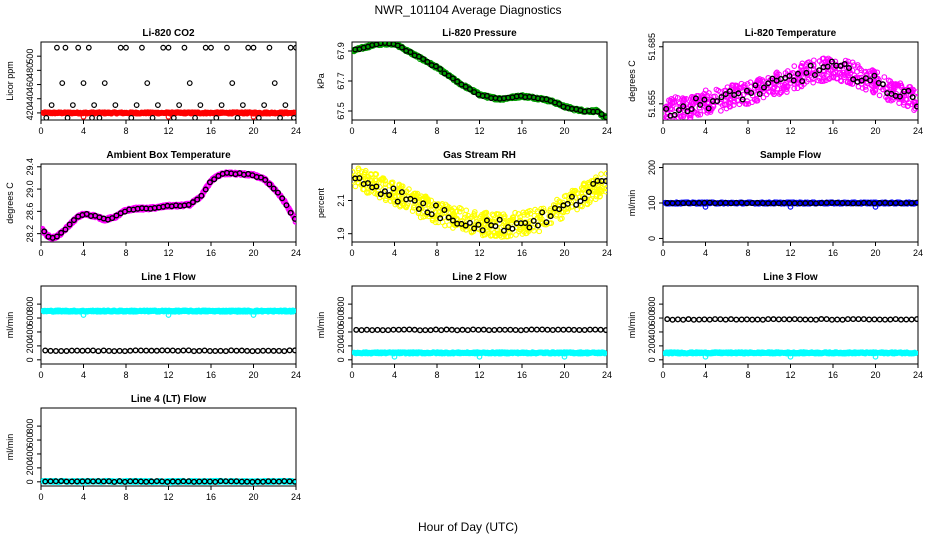 The width and height of the screenshot is (936, 540). What do you see at coordinates (169, 399) in the screenshot?
I see `panel-title: Line 4 (LT) Flow` at bounding box center [169, 399].